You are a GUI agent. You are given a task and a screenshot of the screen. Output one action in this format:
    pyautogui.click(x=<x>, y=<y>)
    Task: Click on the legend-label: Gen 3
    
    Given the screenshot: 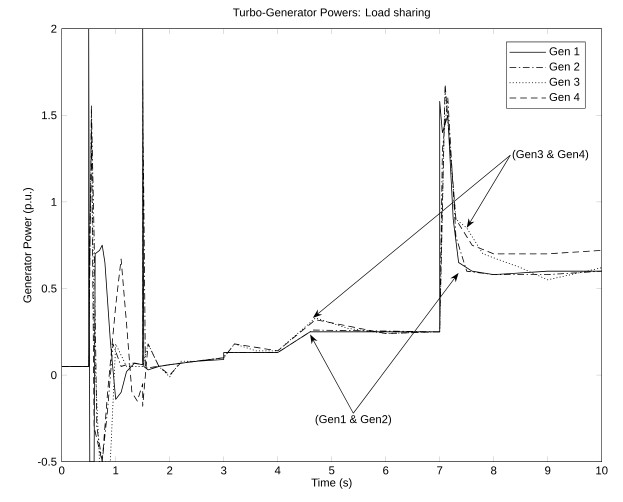 What is the action you would take?
    pyautogui.click(x=565, y=82)
    